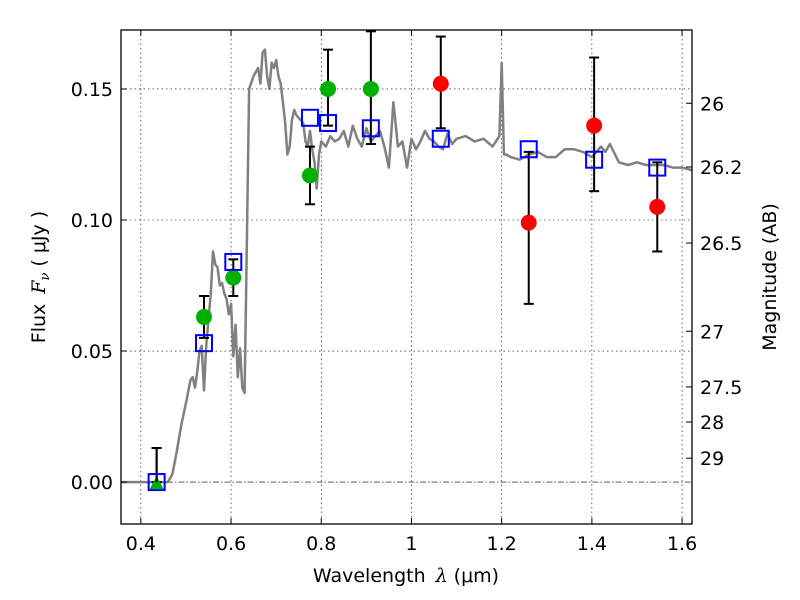  Describe the element at coordinates (92, 286) in the screenshot. I see `y-tick-labels: 0.00 0.05 0.10 0.15` at that location.